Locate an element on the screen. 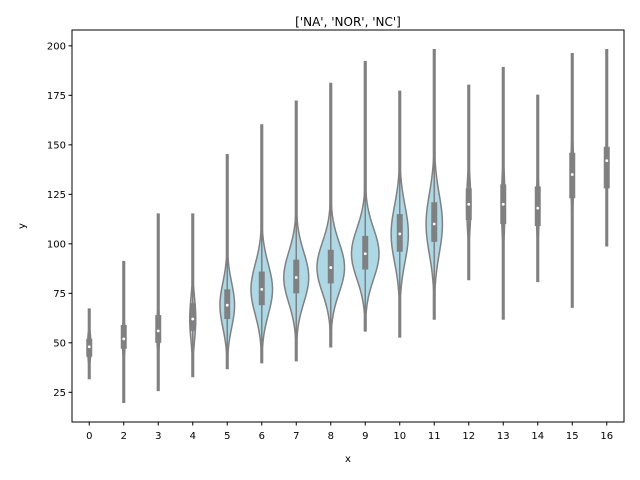  x-tick-label: 2 is located at coordinates (124, 436).